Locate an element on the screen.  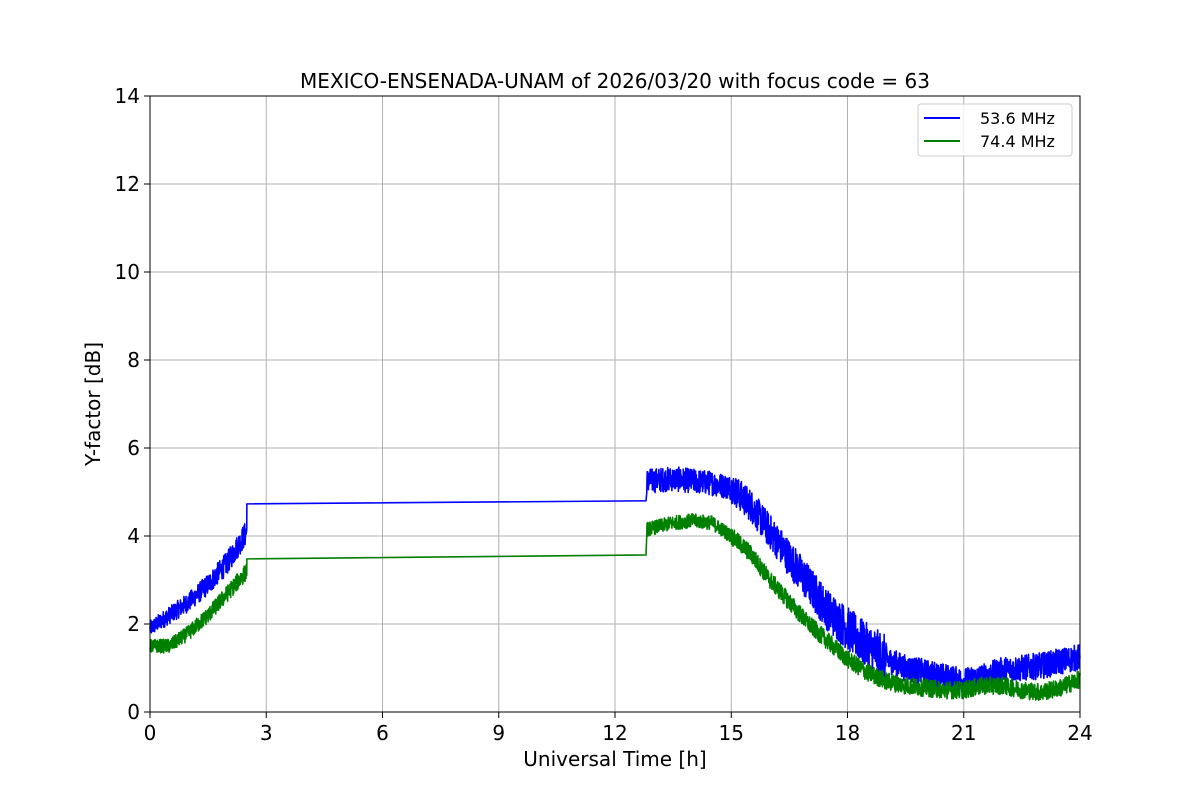
x-tick-label: 21 is located at coordinates (963, 733).